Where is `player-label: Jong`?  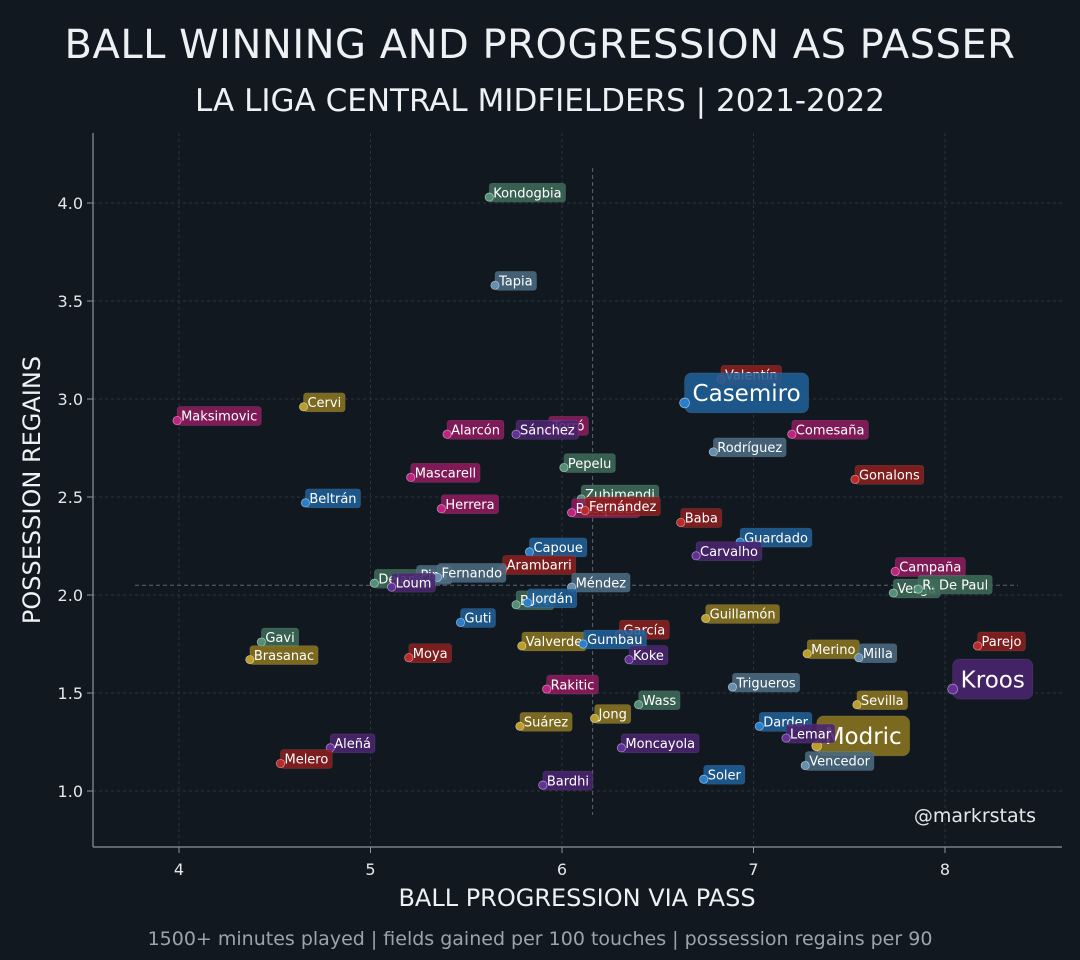
player-label: Jong is located at coordinates (612, 715).